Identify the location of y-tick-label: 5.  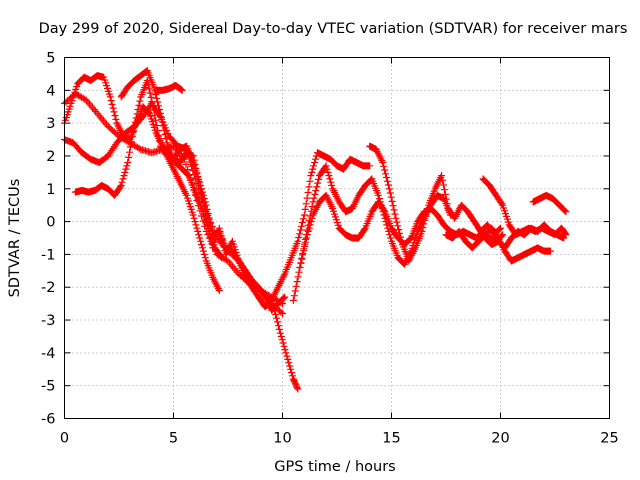
(50, 59).